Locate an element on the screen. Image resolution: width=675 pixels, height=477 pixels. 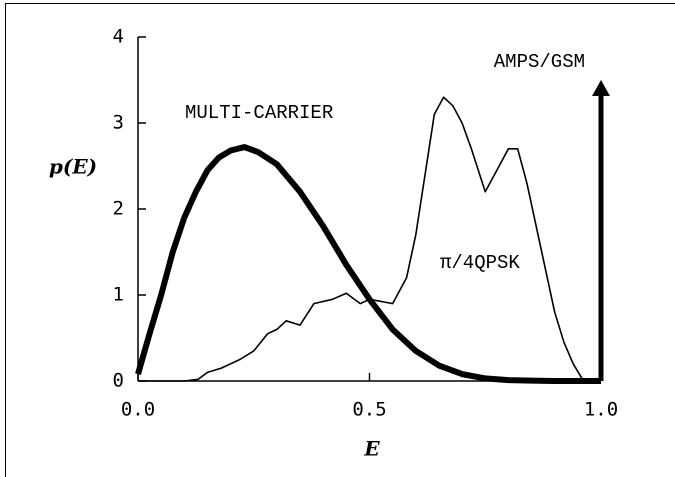
y-tick-label: 1 is located at coordinates (118, 295).